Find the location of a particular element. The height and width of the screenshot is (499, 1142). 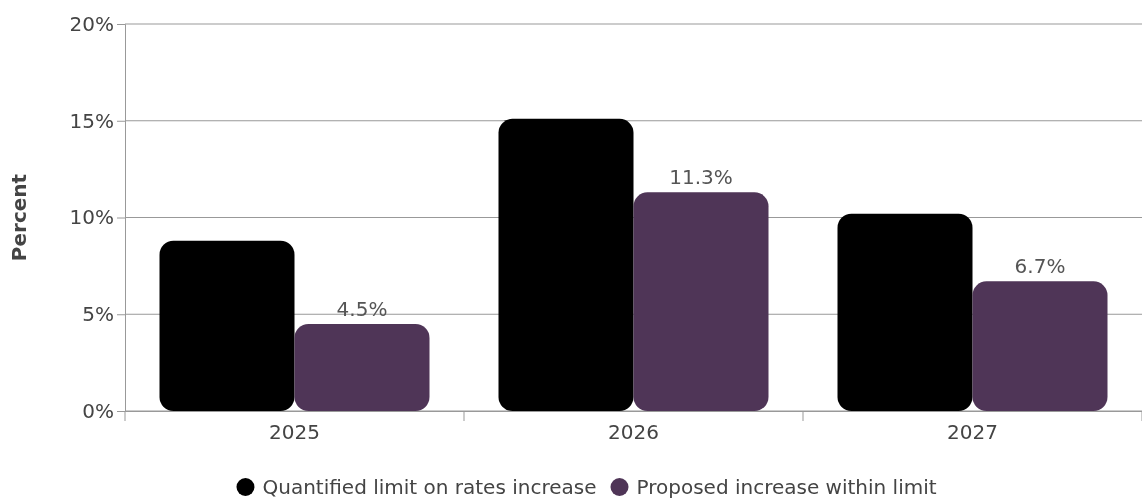

x-tick-label: 2025 is located at coordinates (294, 432).